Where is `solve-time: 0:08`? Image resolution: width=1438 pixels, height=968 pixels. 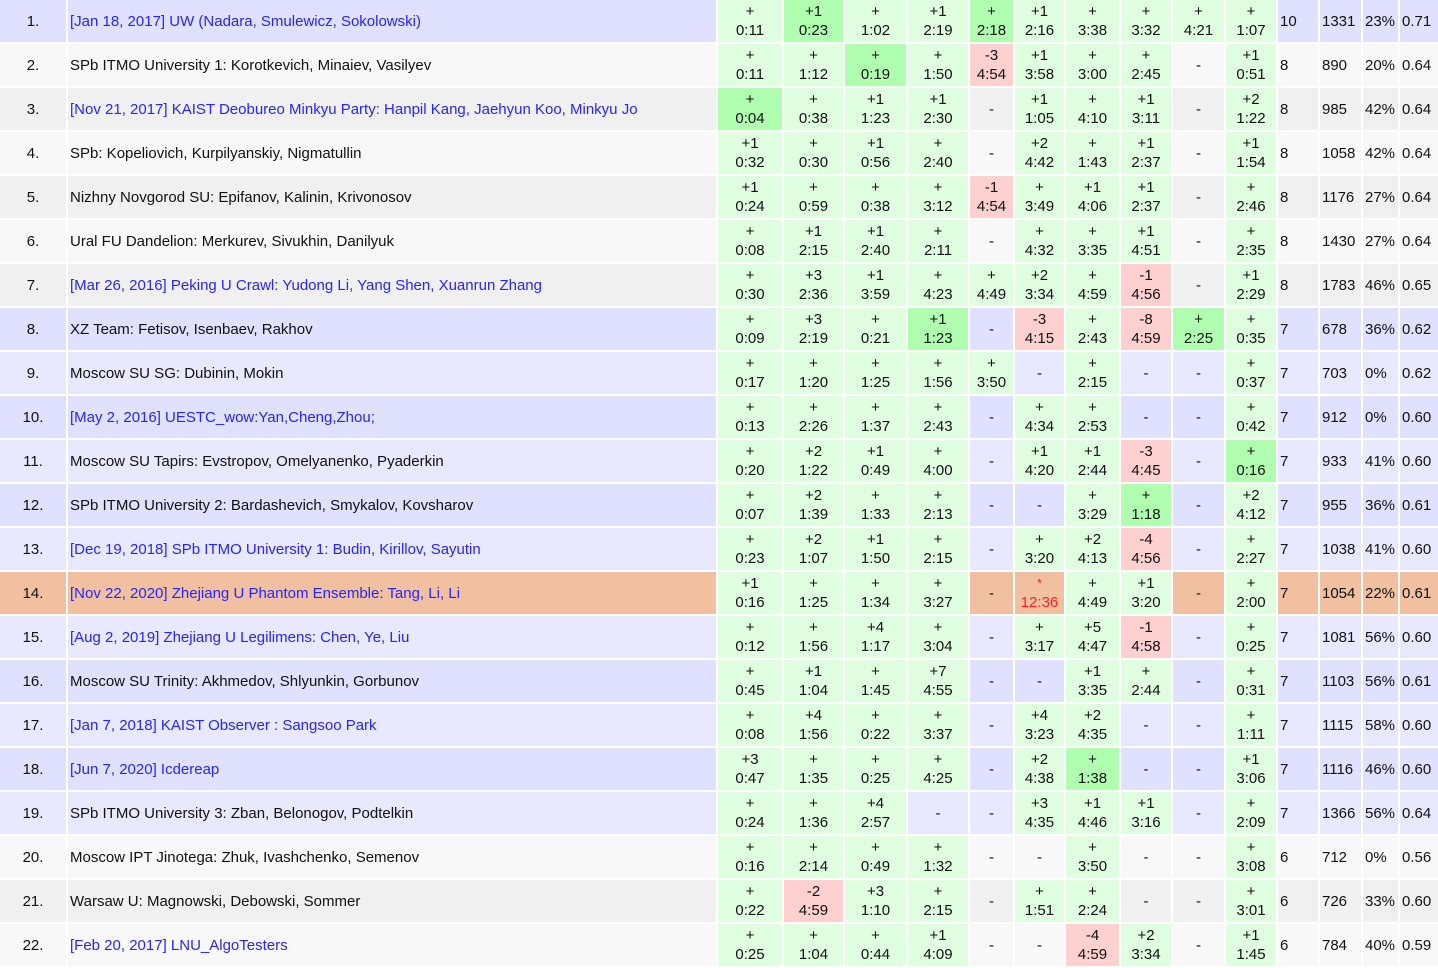 solve-time: 0:08 is located at coordinates (750, 734).